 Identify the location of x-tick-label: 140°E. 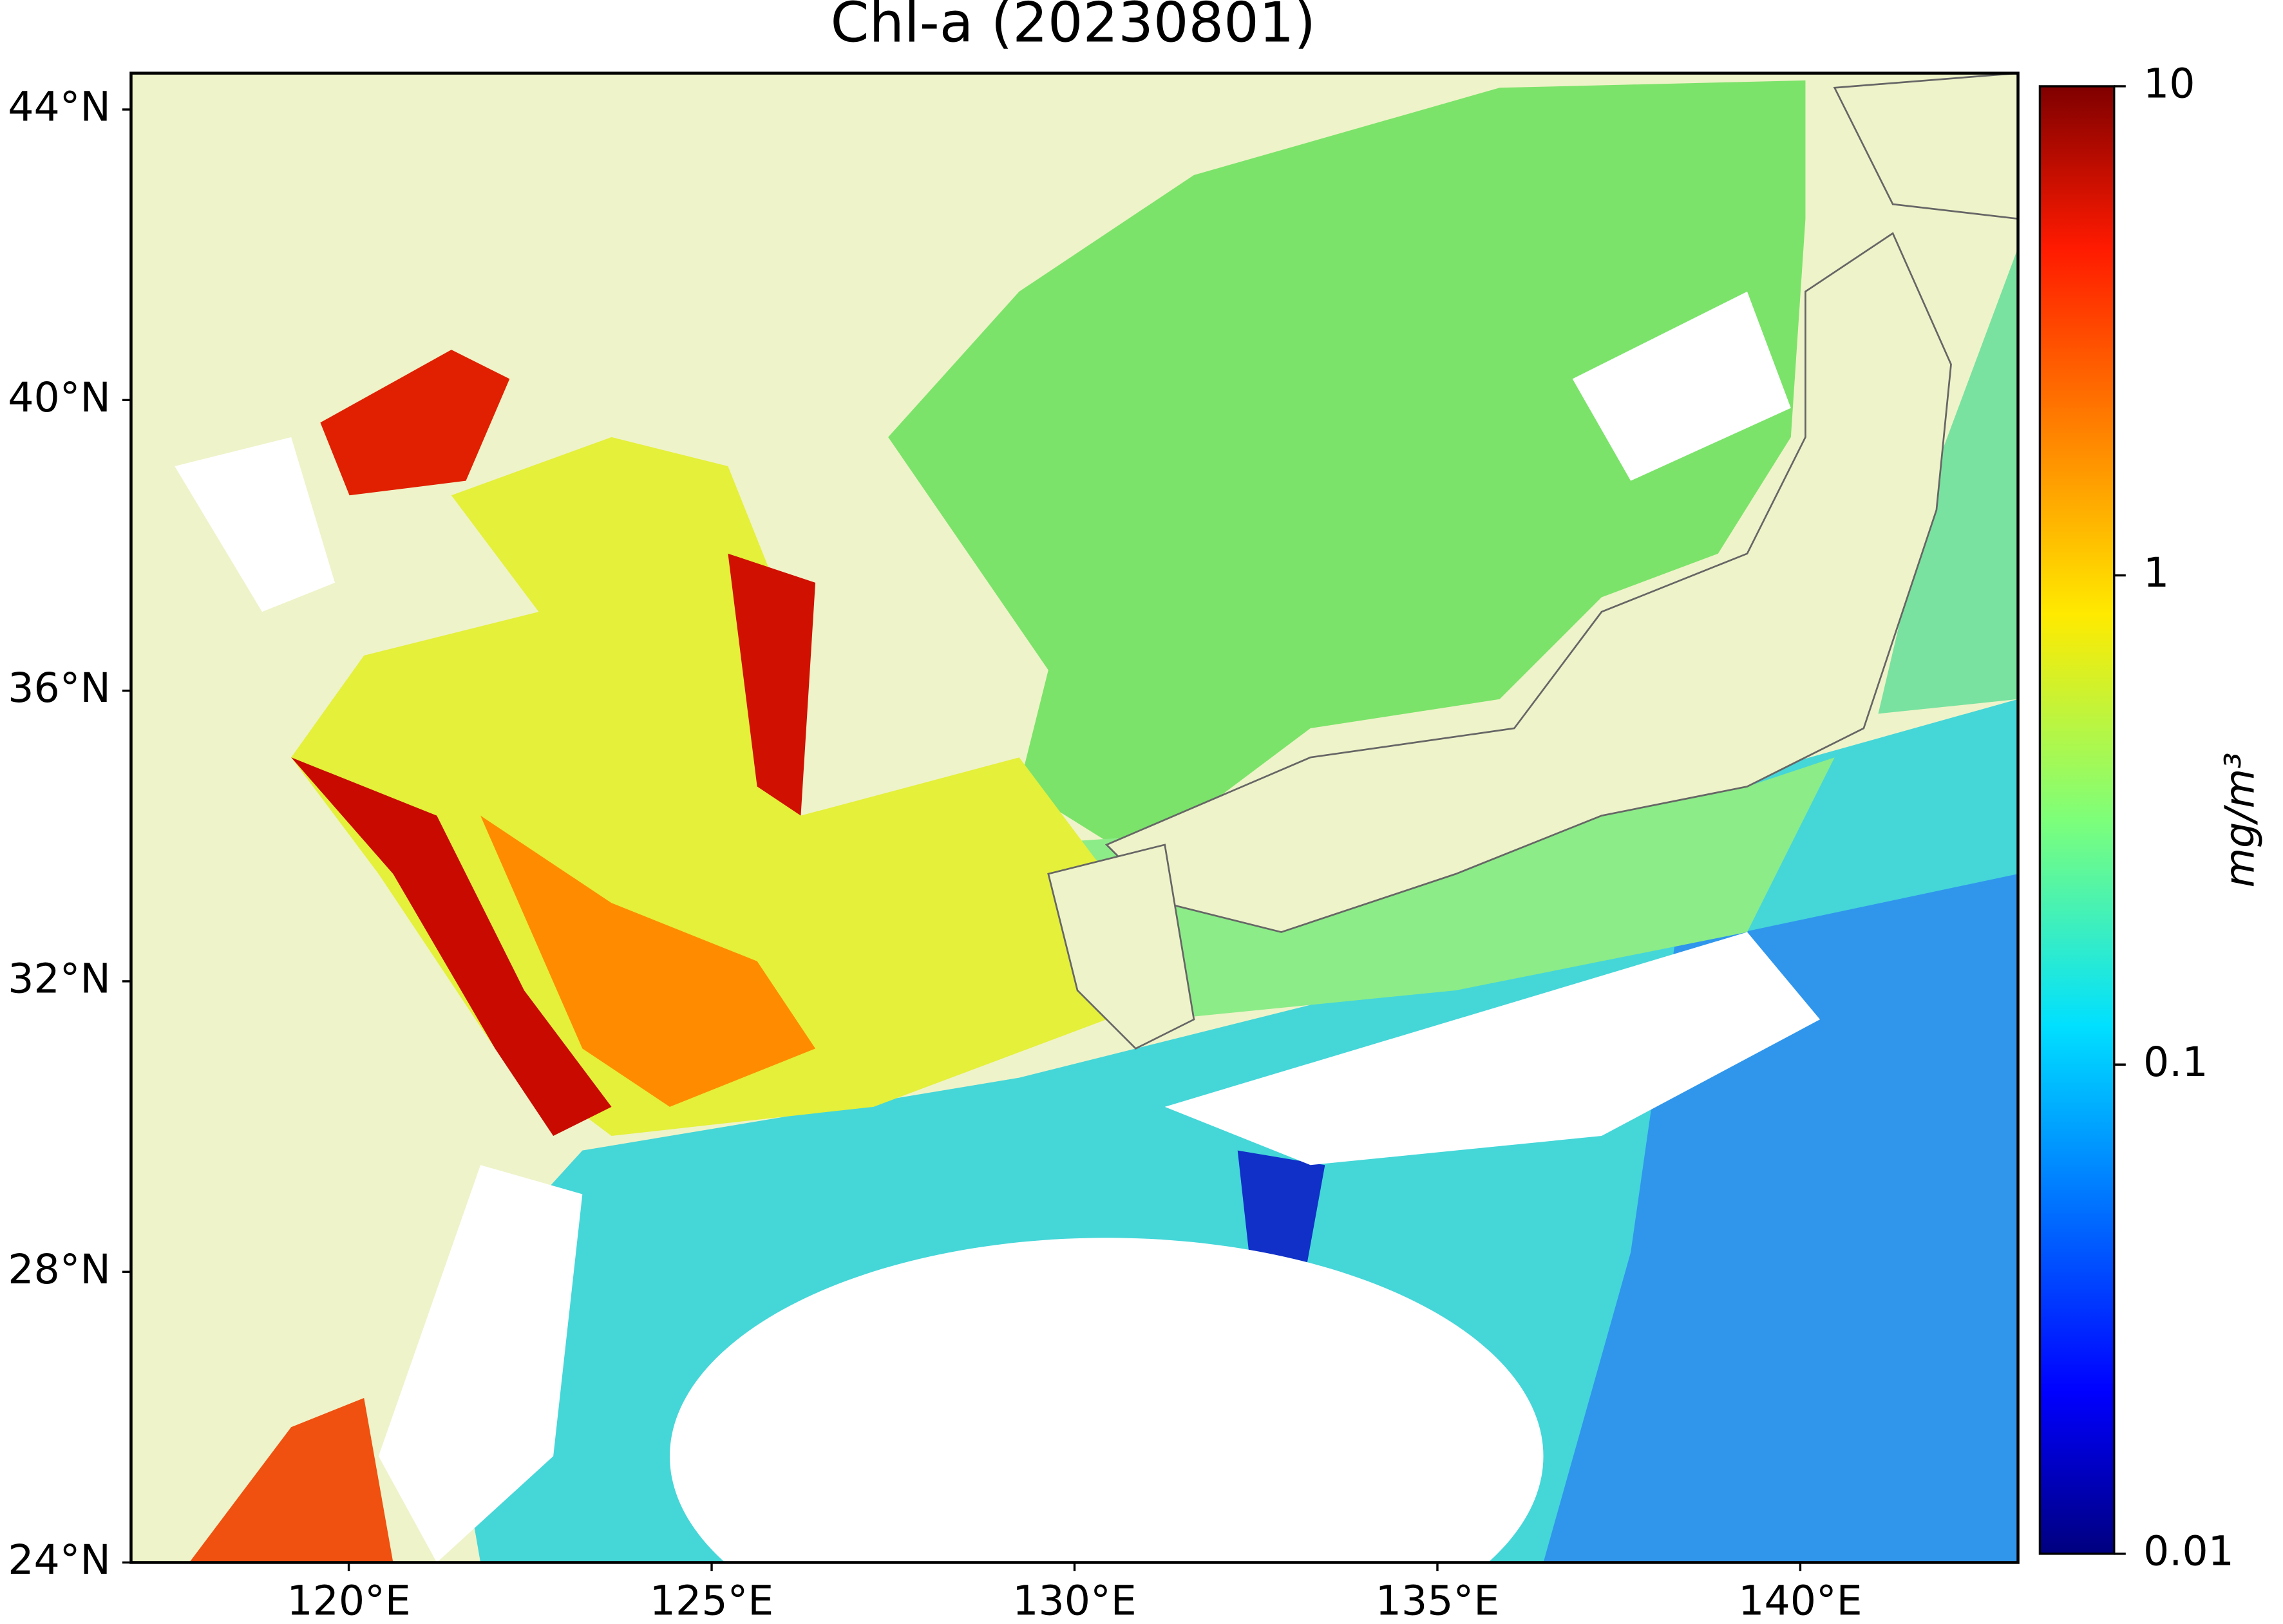
(1800, 1600).